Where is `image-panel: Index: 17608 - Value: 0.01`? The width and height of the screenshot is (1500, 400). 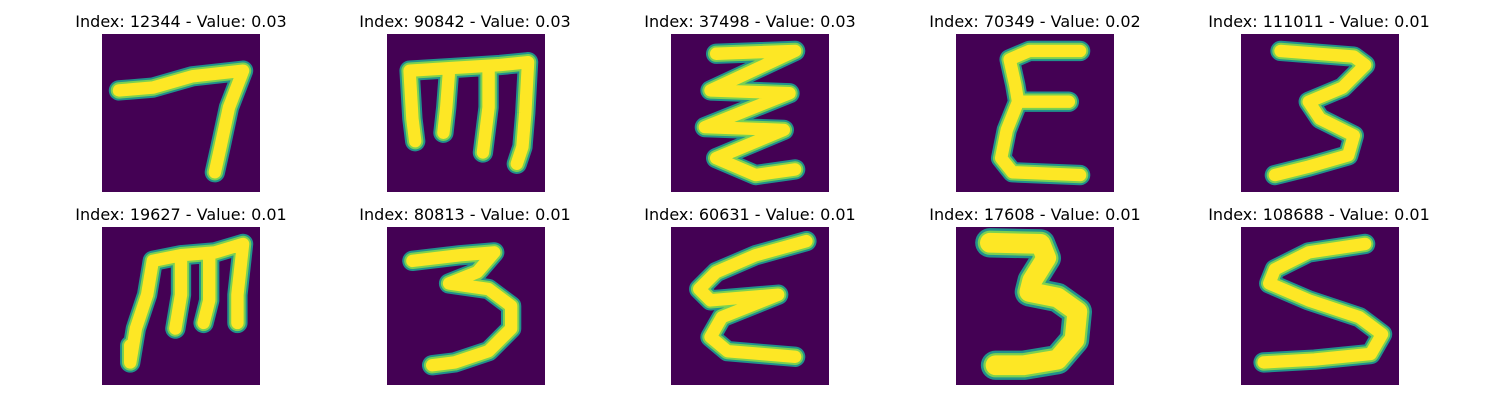
image-panel: Index: 17608 - Value: 0.01 is located at coordinates (1035, 300).